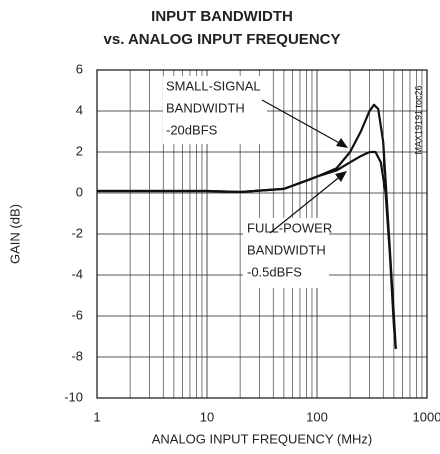 This screenshot has height=454, width=440. What do you see at coordinates (79, 68) in the screenshot?
I see `y-tick-label: 6` at bounding box center [79, 68].